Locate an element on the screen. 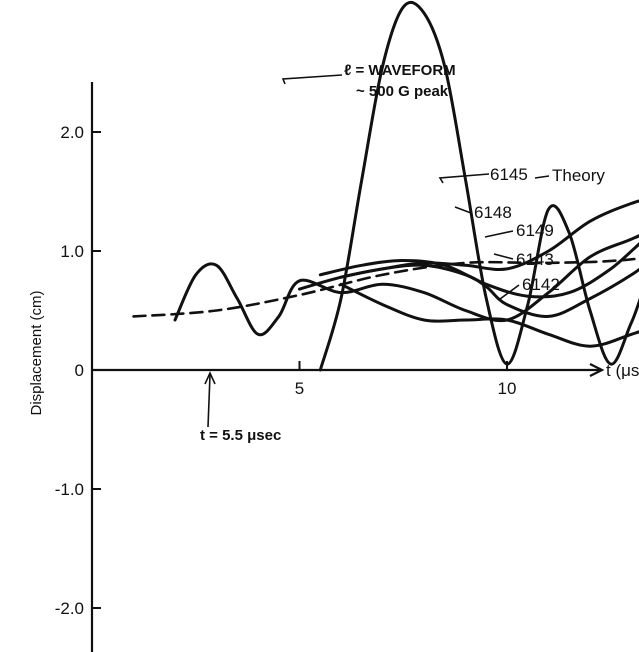 This screenshot has height=652, width=639. series-label-6149: 6149 is located at coordinates (535, 230).